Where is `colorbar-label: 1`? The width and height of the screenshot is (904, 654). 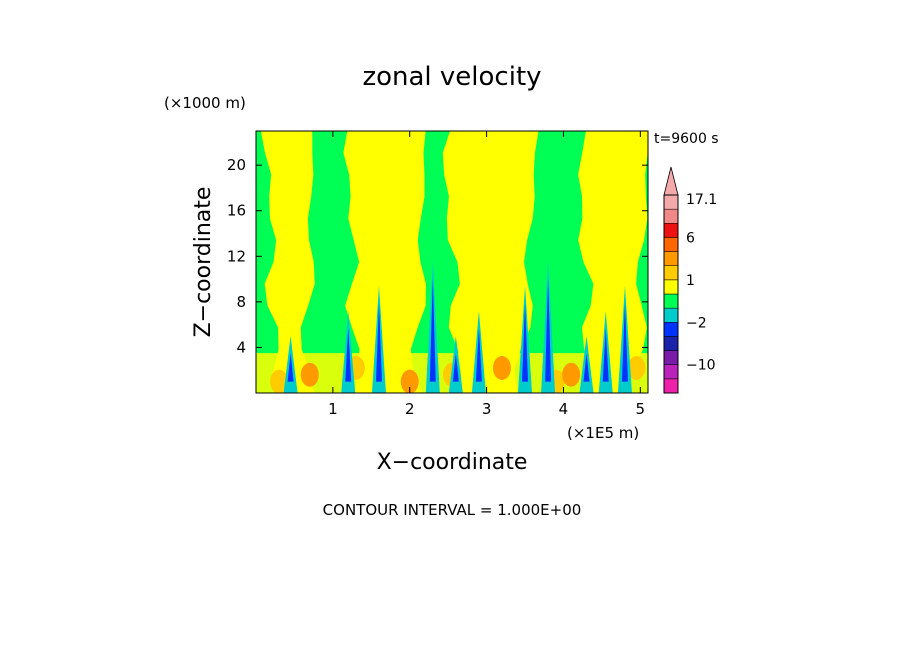 colorbar-label: 1 is located at coordinates (690, 281).